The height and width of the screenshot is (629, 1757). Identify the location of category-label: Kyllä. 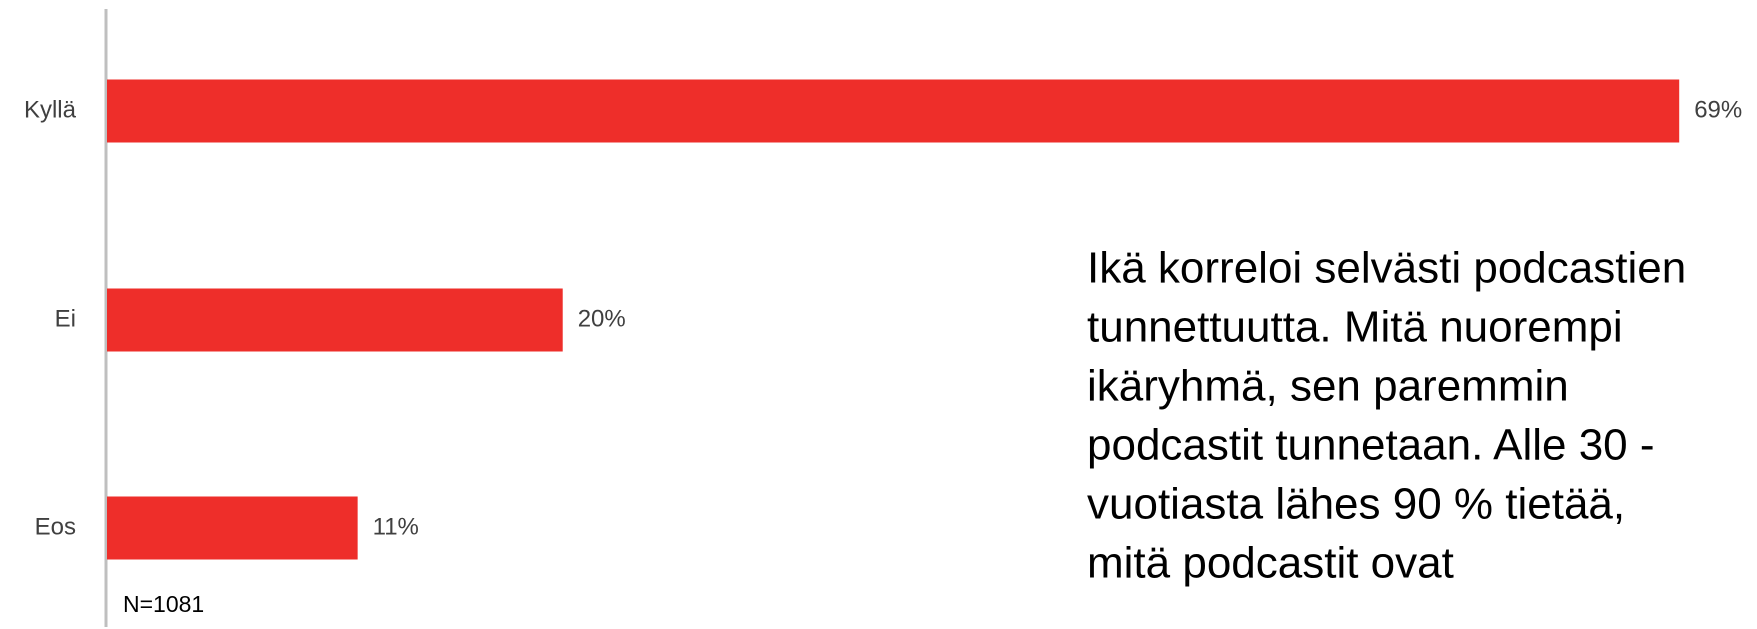
(50, 109).